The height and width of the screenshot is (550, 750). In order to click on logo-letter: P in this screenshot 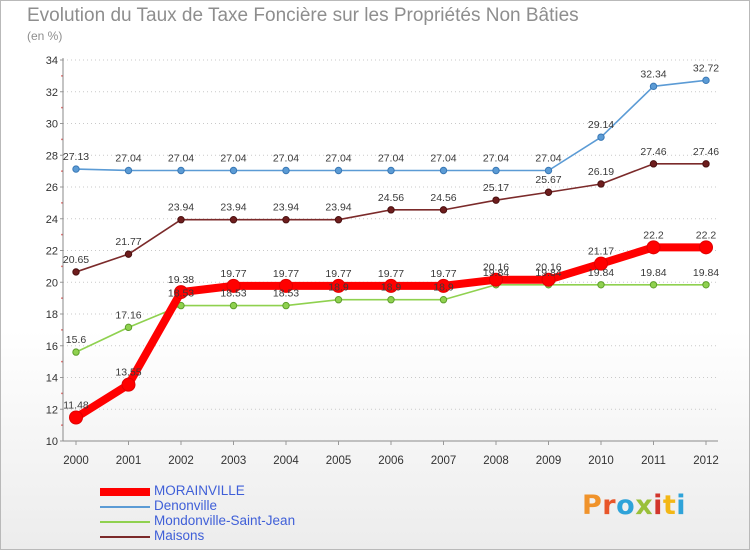, I will do `click(592, 505)`.